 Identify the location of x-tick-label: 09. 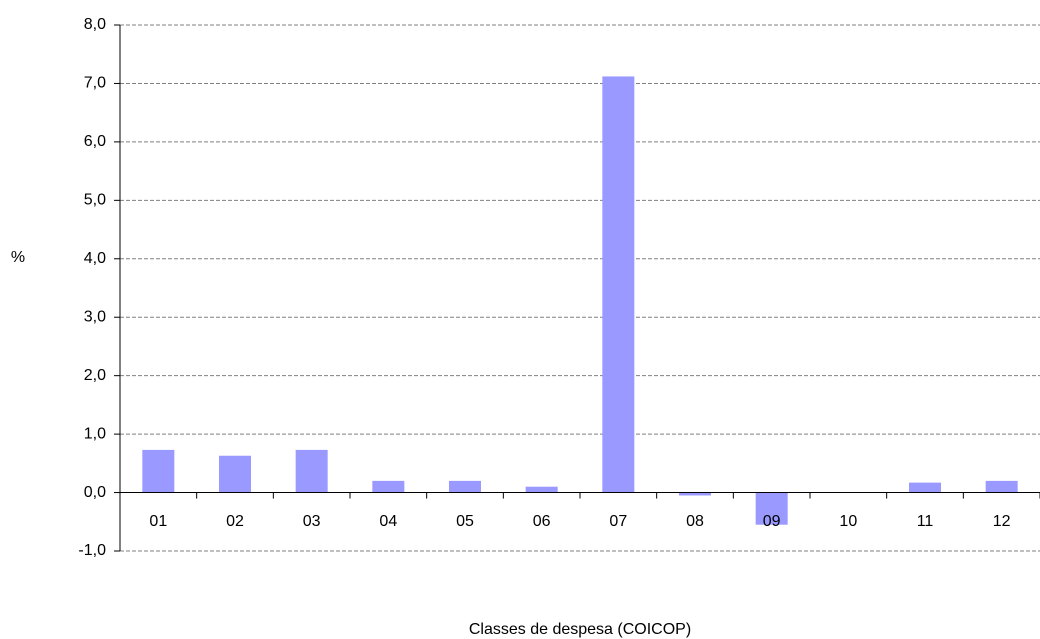
(772, 521).